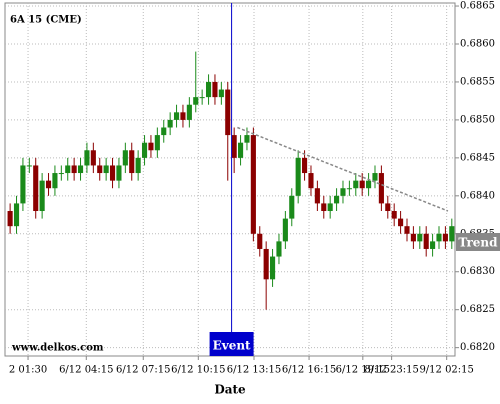 The width and height of the screenshot is (500, 404). Describe the element at coordinates (477, 195) in the screenshot. I see `y-tick-label: 0.6840` at that location.